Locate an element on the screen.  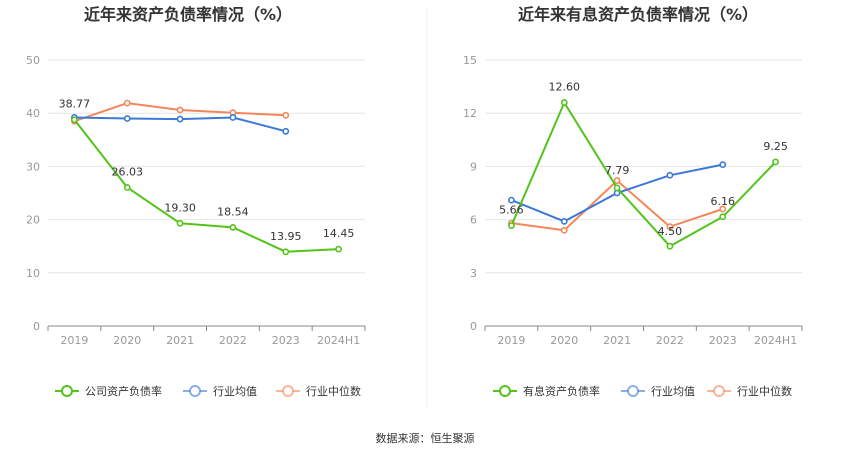
y-tick-label: 3 is located at coordinates (473, 273).